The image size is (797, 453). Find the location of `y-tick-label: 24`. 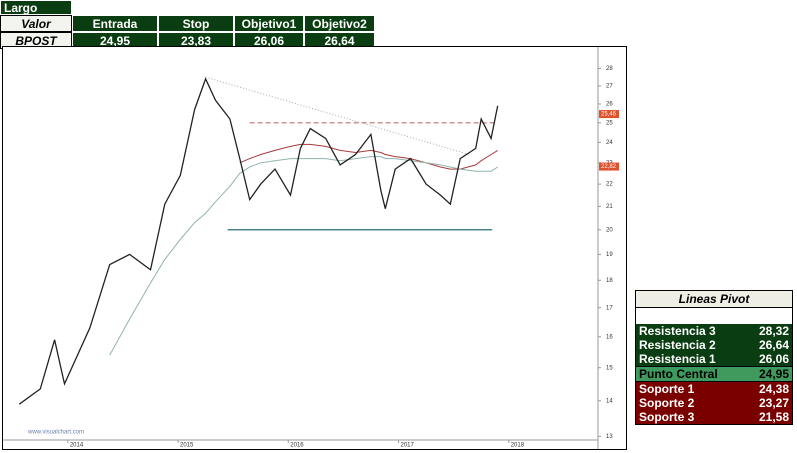

y-tick-label: 24 is located at coordinates (609, 143).